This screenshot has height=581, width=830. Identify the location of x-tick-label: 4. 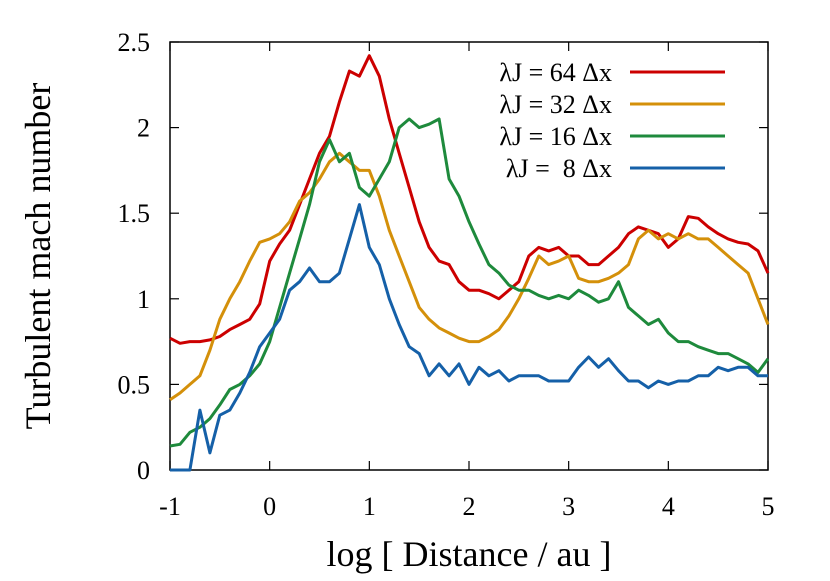
(668, 506).